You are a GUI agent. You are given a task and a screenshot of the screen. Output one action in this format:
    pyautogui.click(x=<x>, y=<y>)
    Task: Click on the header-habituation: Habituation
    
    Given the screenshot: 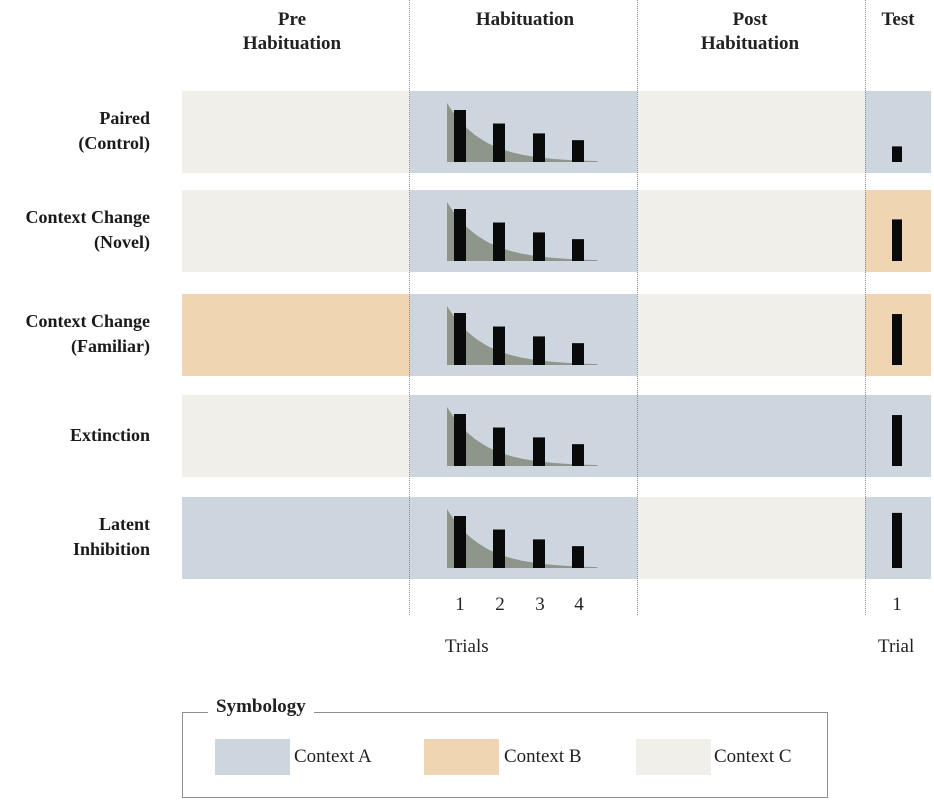 What is the action you would take?
    pyautogui.click(x=525, y=19)
    